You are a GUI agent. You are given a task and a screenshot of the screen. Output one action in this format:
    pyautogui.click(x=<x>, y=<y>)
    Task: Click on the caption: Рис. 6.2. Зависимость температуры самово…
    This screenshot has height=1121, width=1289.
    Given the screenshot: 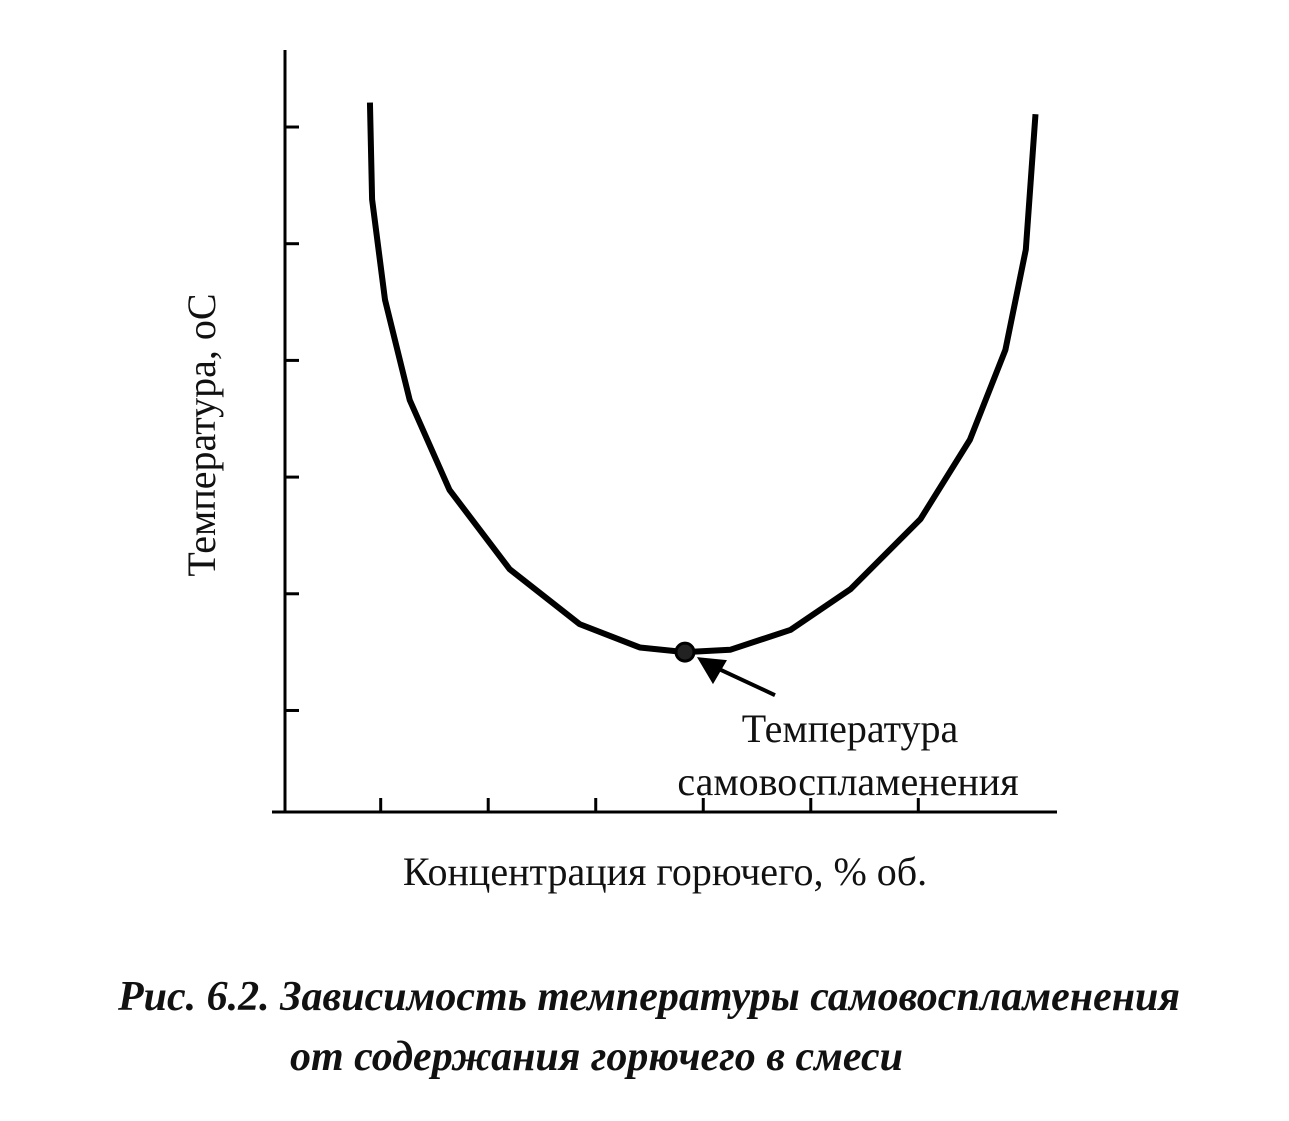 What is the action you would take?
    pyautogui.click(x=648, y=997)
    